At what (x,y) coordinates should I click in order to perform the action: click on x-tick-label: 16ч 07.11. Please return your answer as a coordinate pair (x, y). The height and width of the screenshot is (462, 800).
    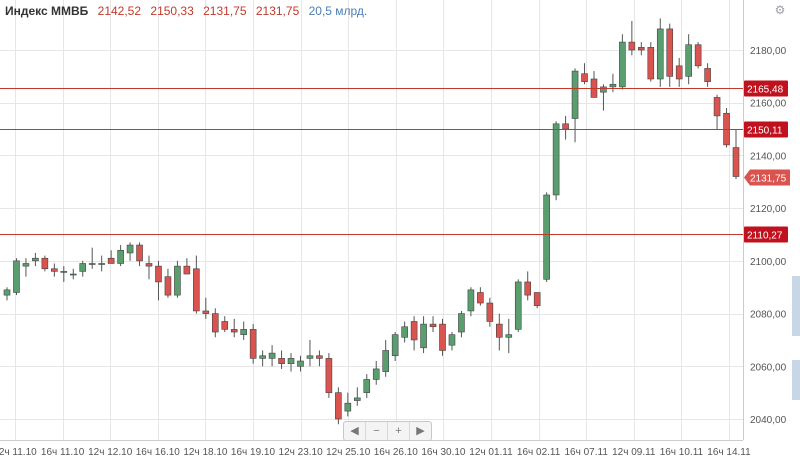
    Looking at the image, I should click on (586, 452).